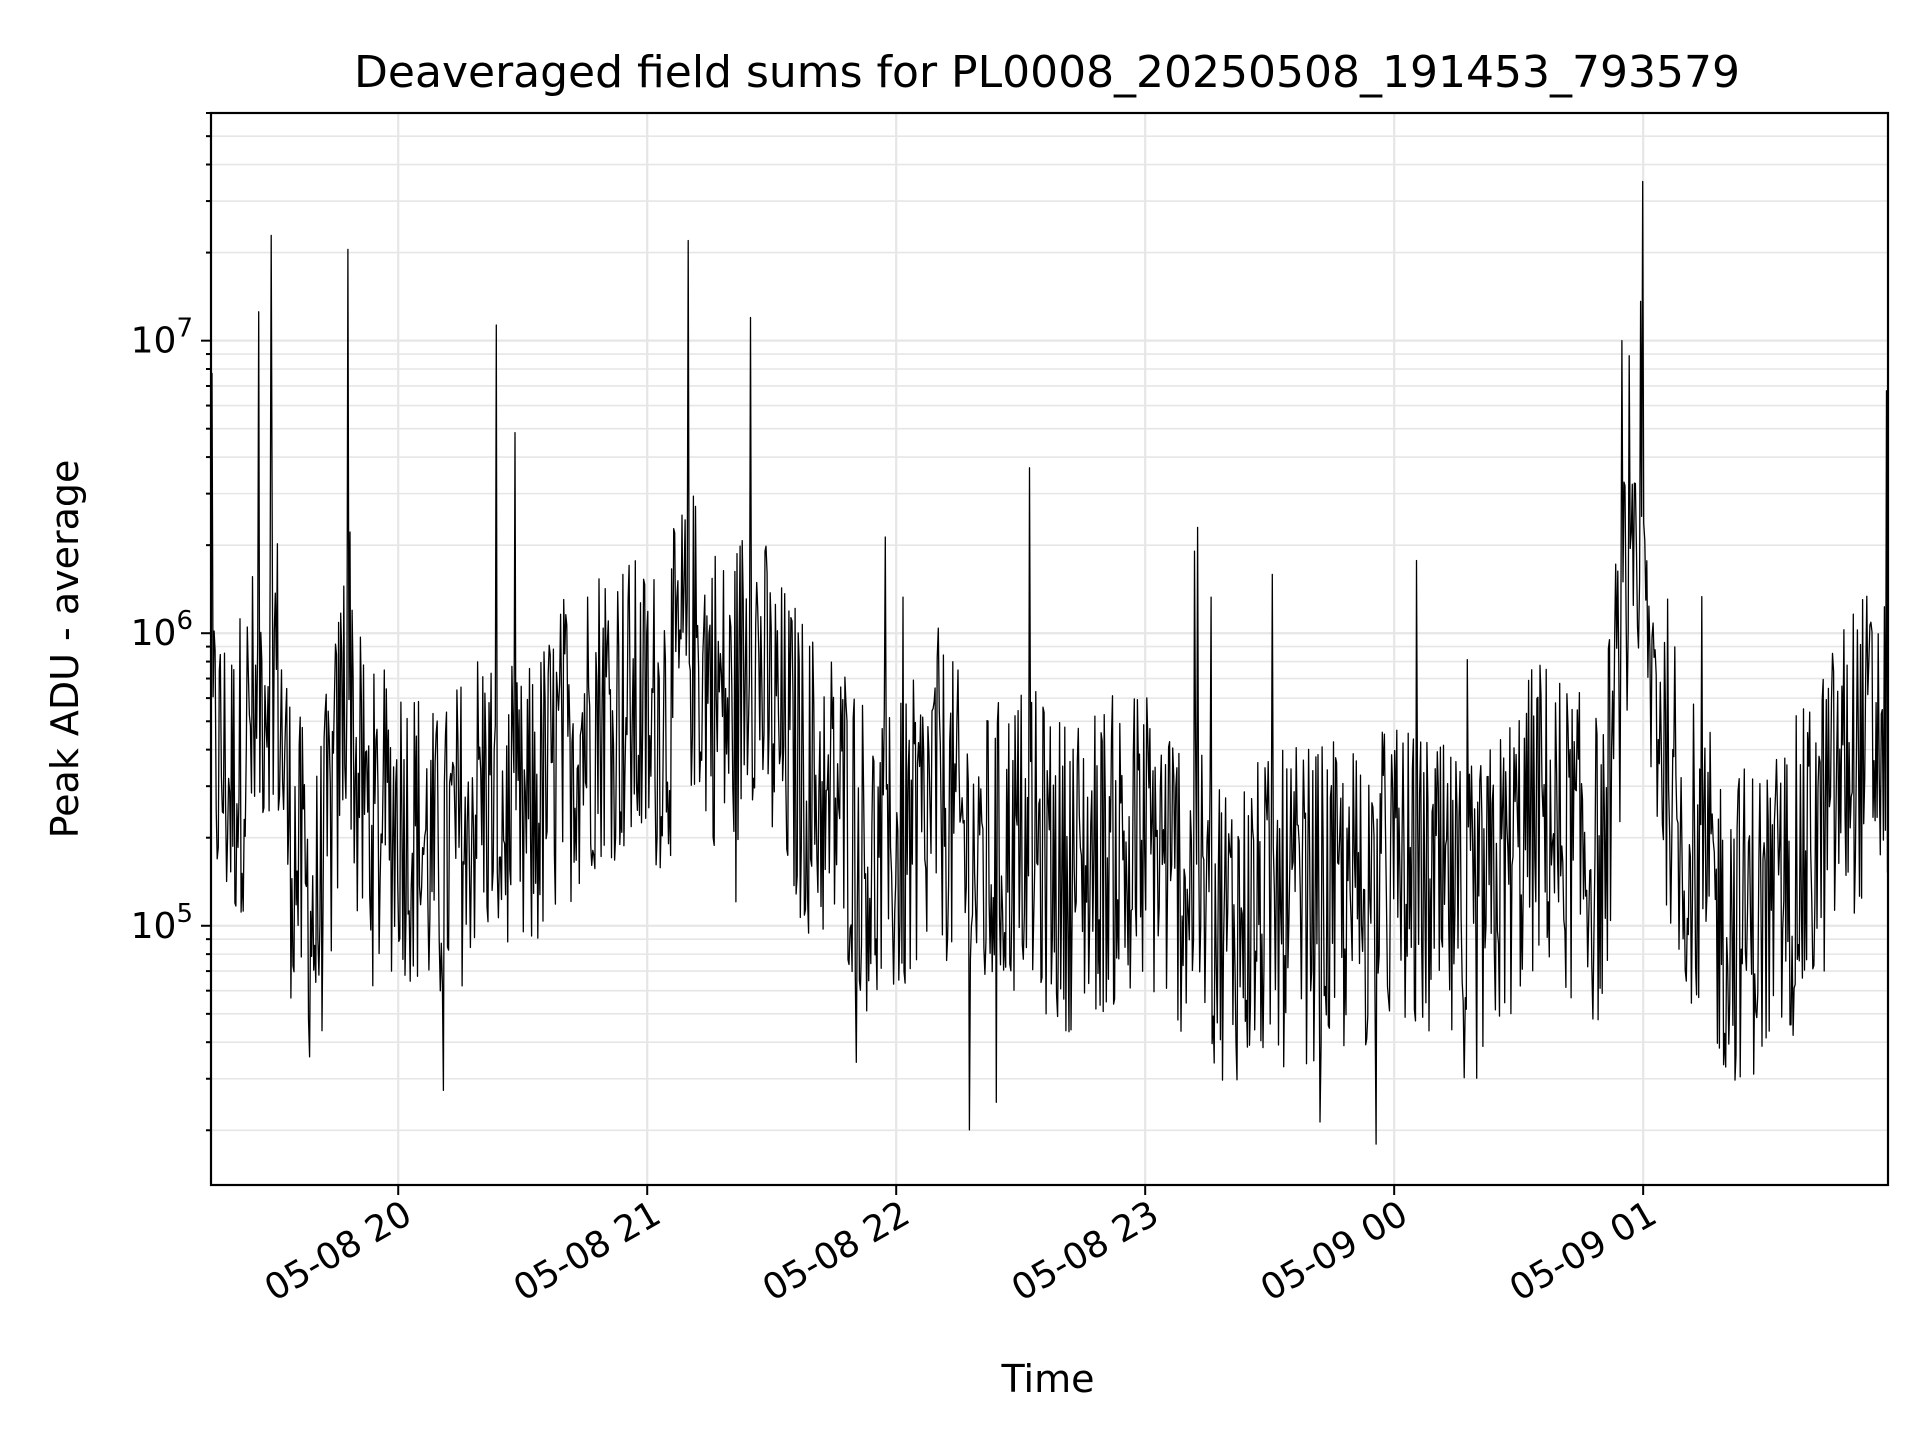 The width and height of the screenshot is (1920, 1440). Describe the element at coordinates (338, 1251) in the screenshot. I see `x-tick-label: 05-08 20` at that location.